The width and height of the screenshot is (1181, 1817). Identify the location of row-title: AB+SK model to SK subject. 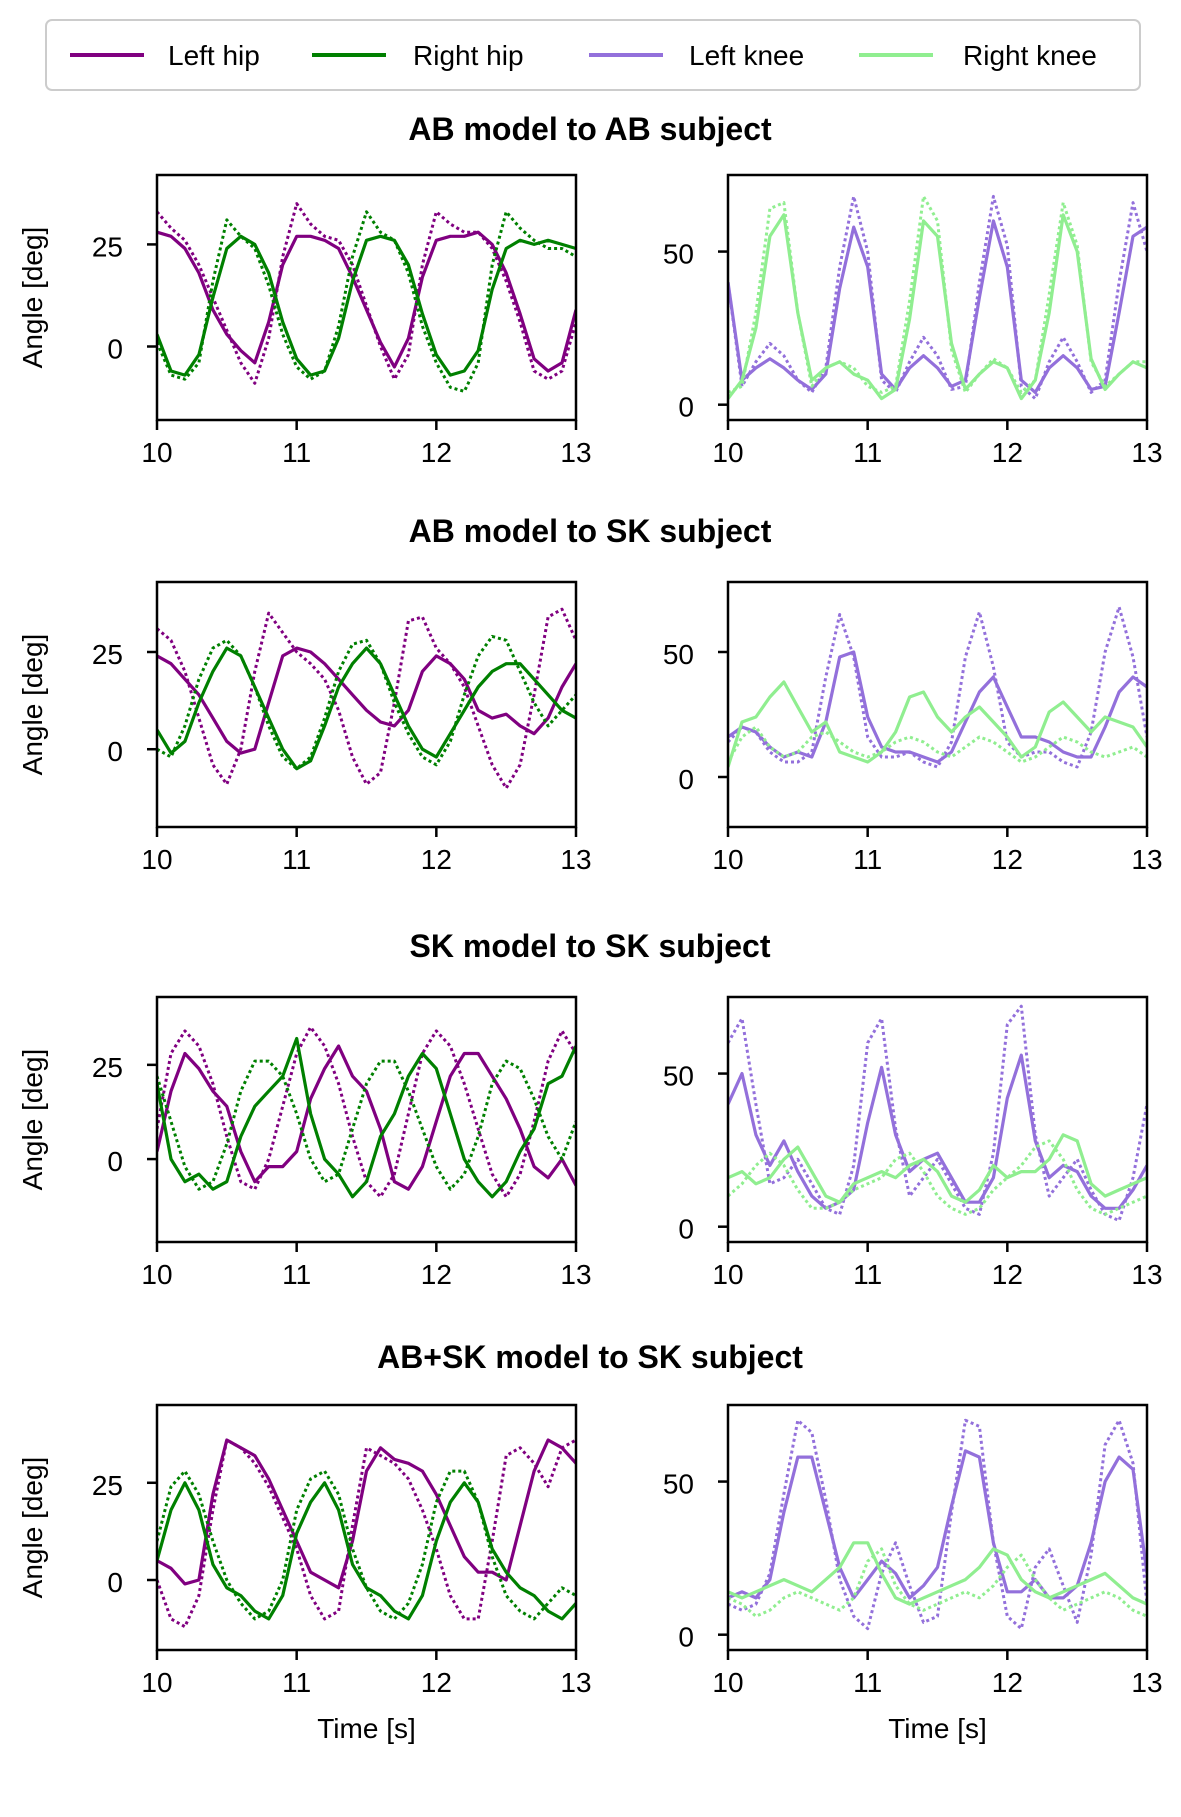
(590, 1357).